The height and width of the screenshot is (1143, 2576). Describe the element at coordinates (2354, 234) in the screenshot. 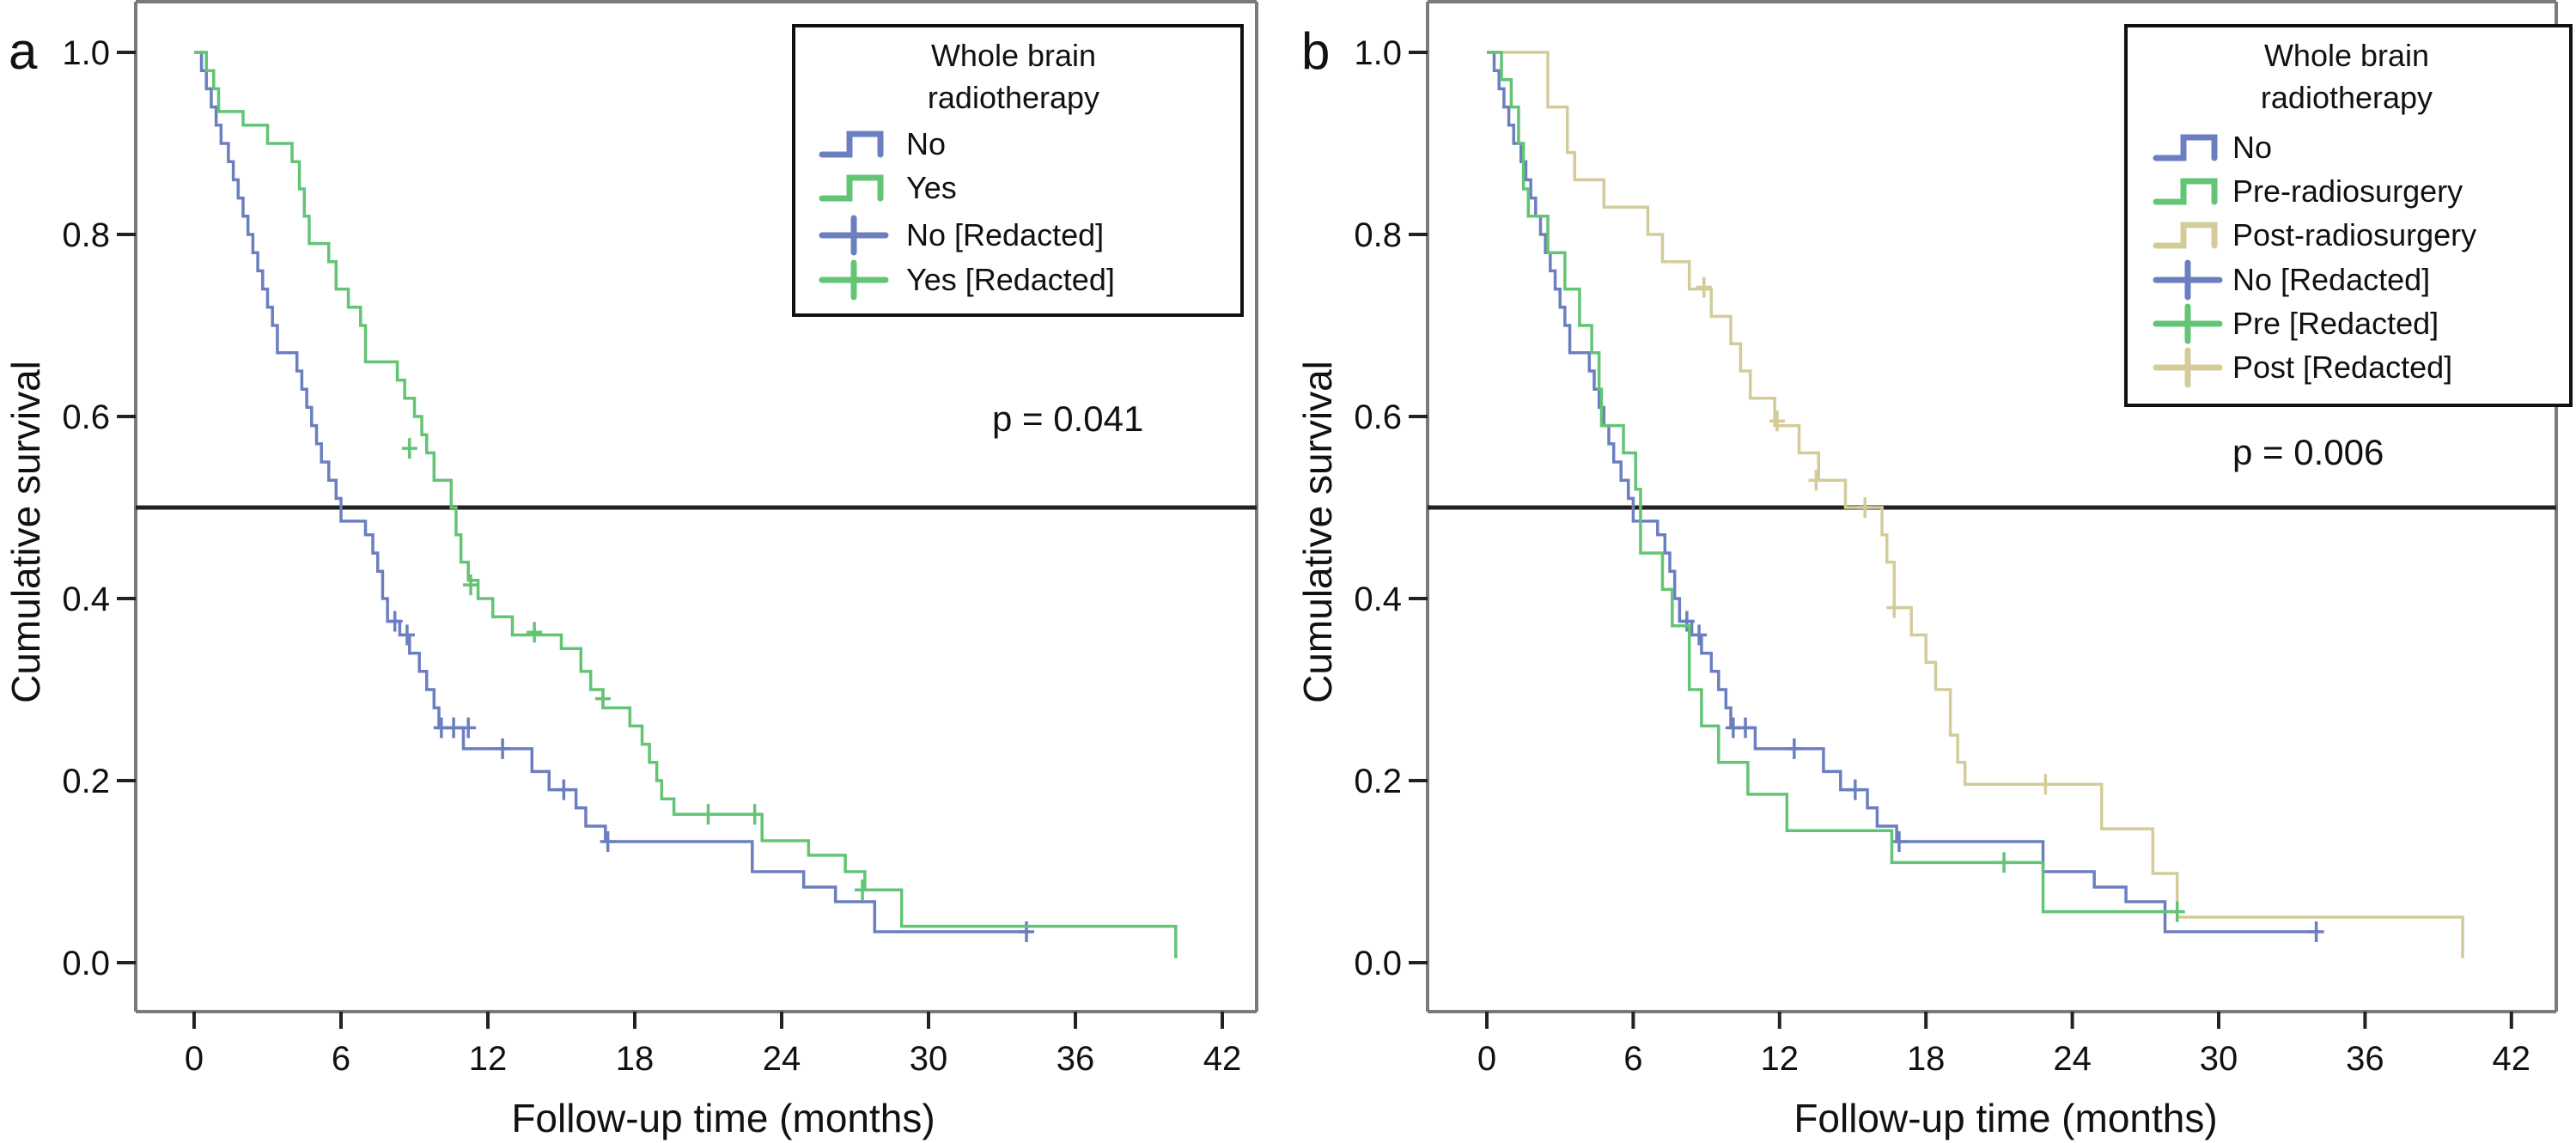

I see `legend-entry-label: Post-radiosurgery` at that location.